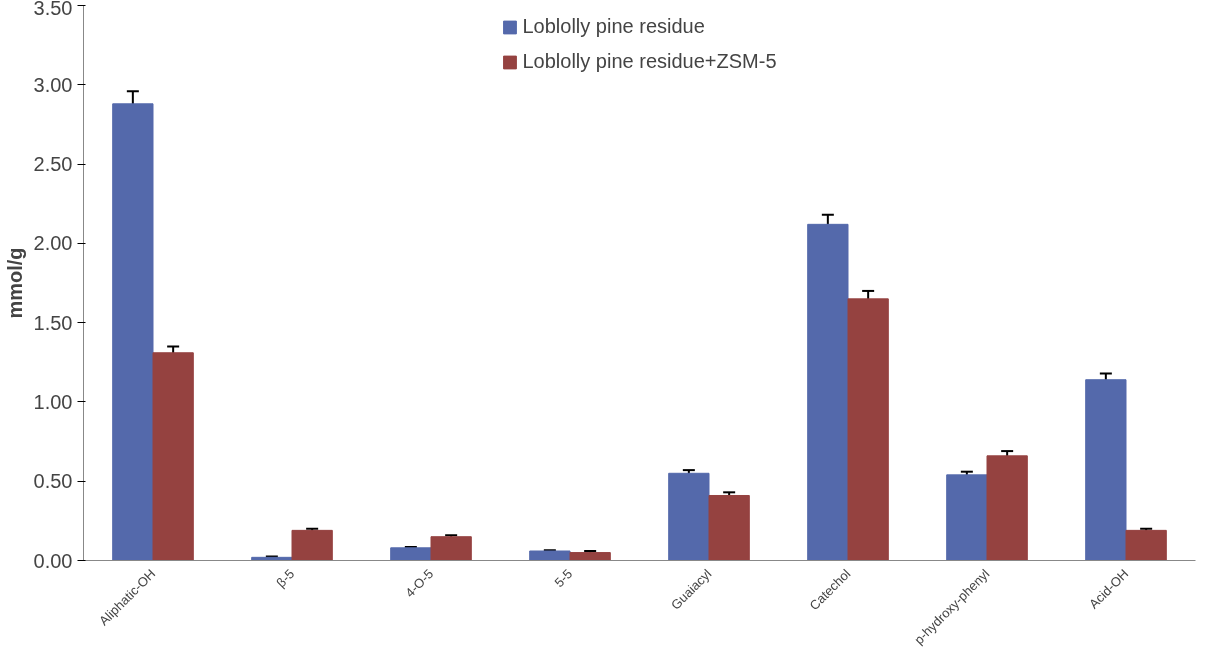 This screenshot has width=1208, height=664. I want to click on y-tick-label: 1.50, so click(53, 322).